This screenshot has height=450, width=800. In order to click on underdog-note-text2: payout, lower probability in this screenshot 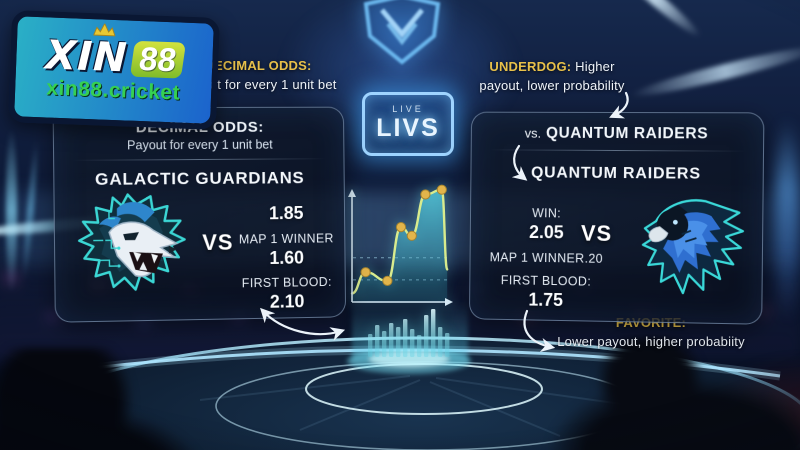, I will do `click(552, 85)`.